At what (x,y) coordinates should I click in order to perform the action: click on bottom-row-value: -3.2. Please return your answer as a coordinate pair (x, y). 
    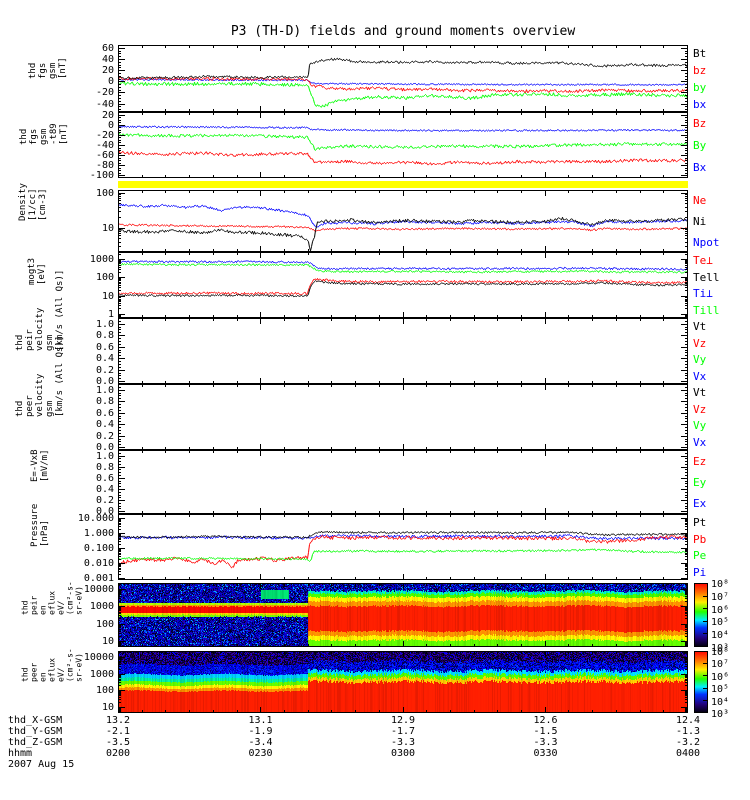
    Looking at the image, I should click on (688, 742).